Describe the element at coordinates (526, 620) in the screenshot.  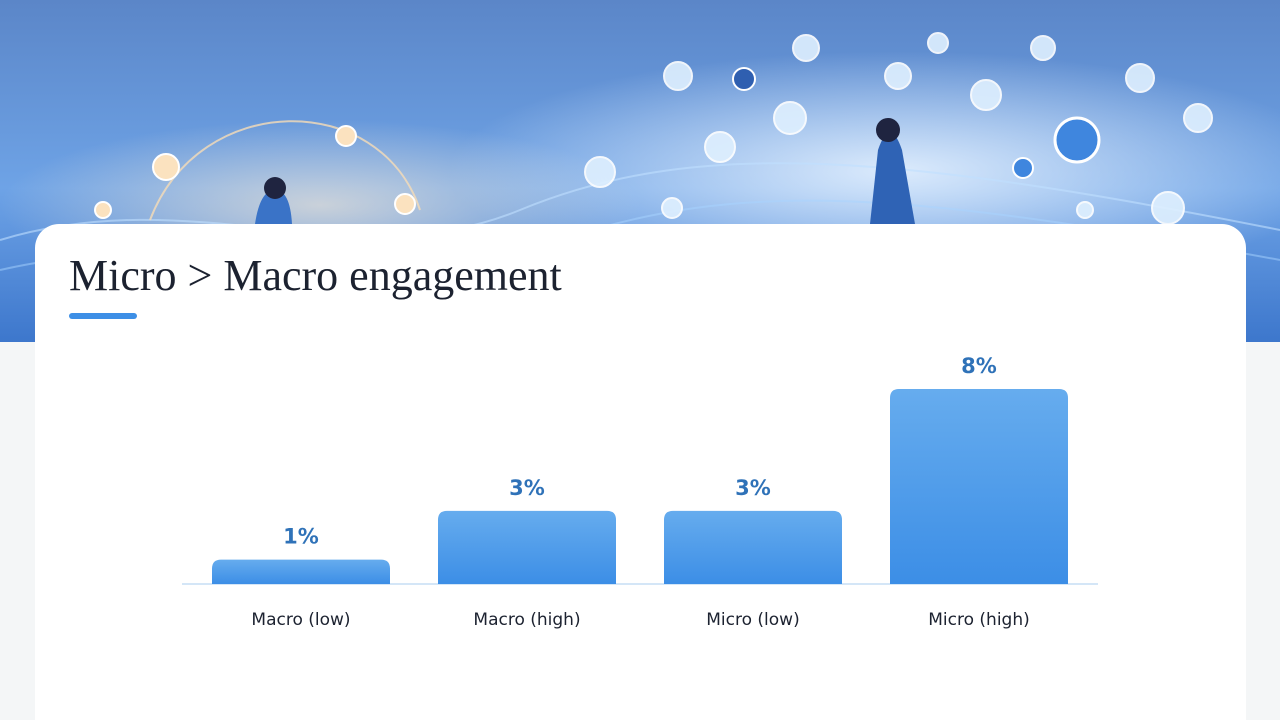
I see `category-label: Macro (high)` at that location.